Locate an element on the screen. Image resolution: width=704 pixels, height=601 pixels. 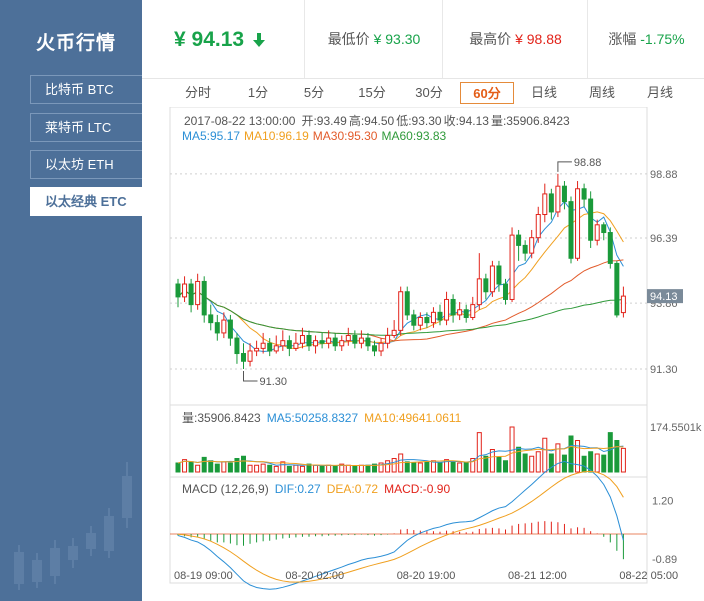
sidebar-item-btc: 比特币 BTC is located at coordinates (86, 89).